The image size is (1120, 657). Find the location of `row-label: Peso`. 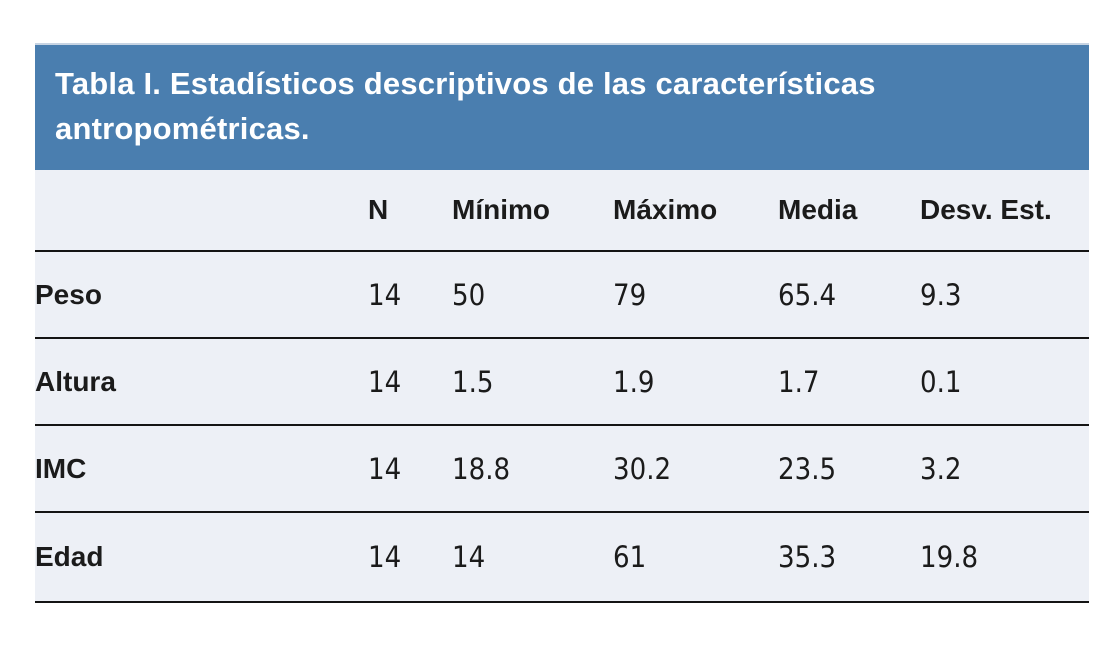

row-label: Peso is located at coordinates (201, 295).